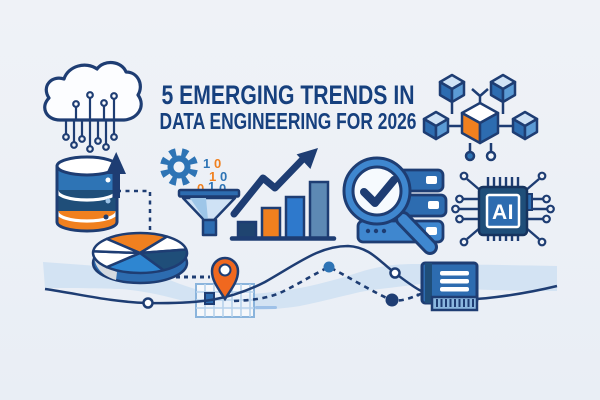  Describe the element at coordinates (179, 167) in the screenshot. I see `gear-icon` at that location.